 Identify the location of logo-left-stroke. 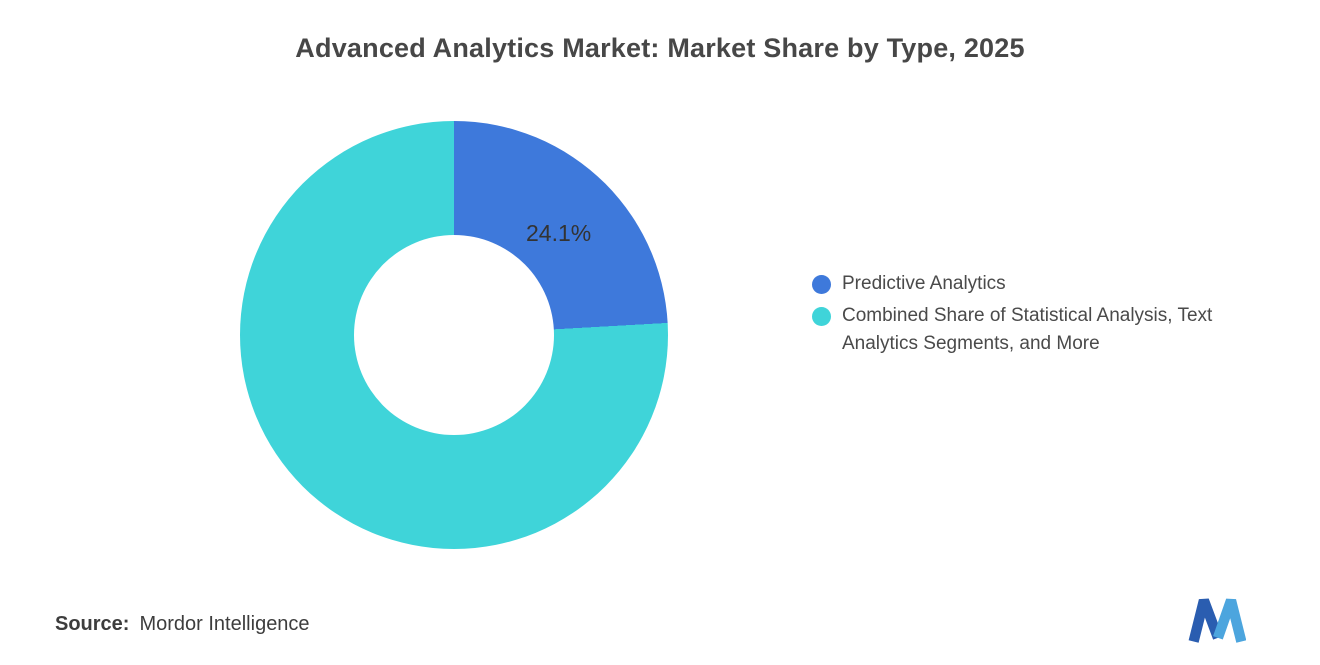
(1205, 620).